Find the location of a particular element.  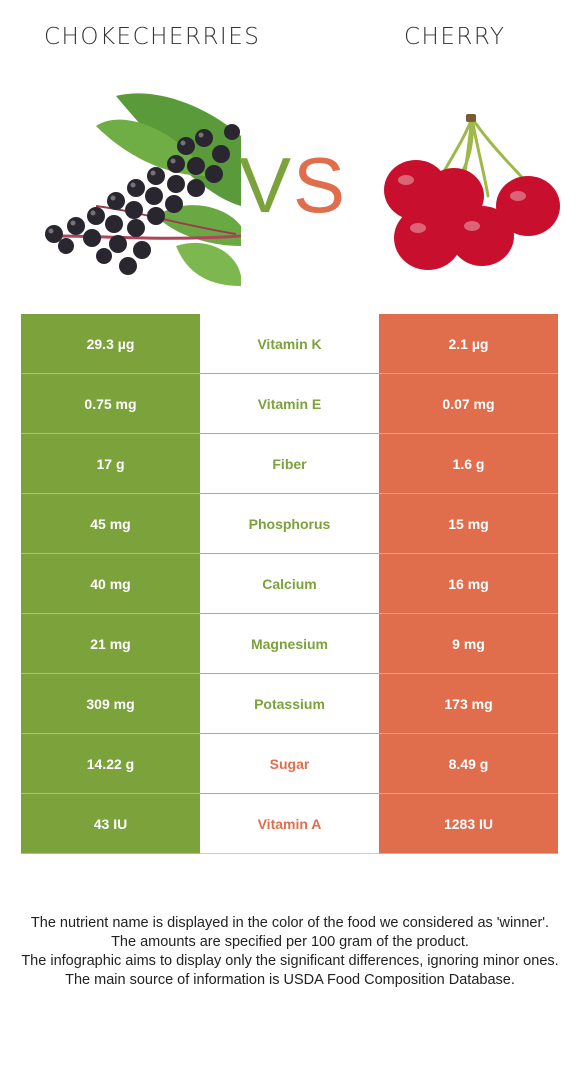

table-row: 309 mg Potassium 173 mg is located at coordinates (289, 704).